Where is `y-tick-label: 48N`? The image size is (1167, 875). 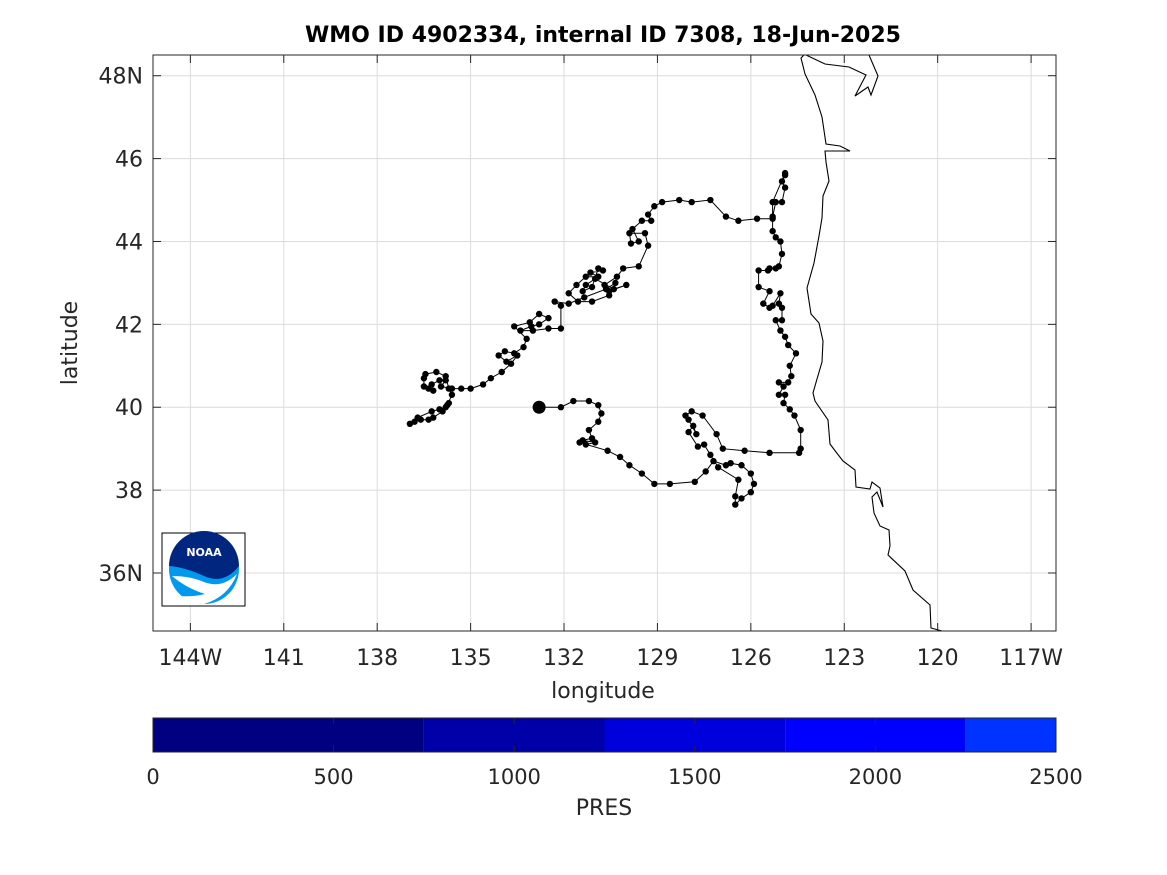
y-tick-label: 48N is located at coordinates (121, 77).